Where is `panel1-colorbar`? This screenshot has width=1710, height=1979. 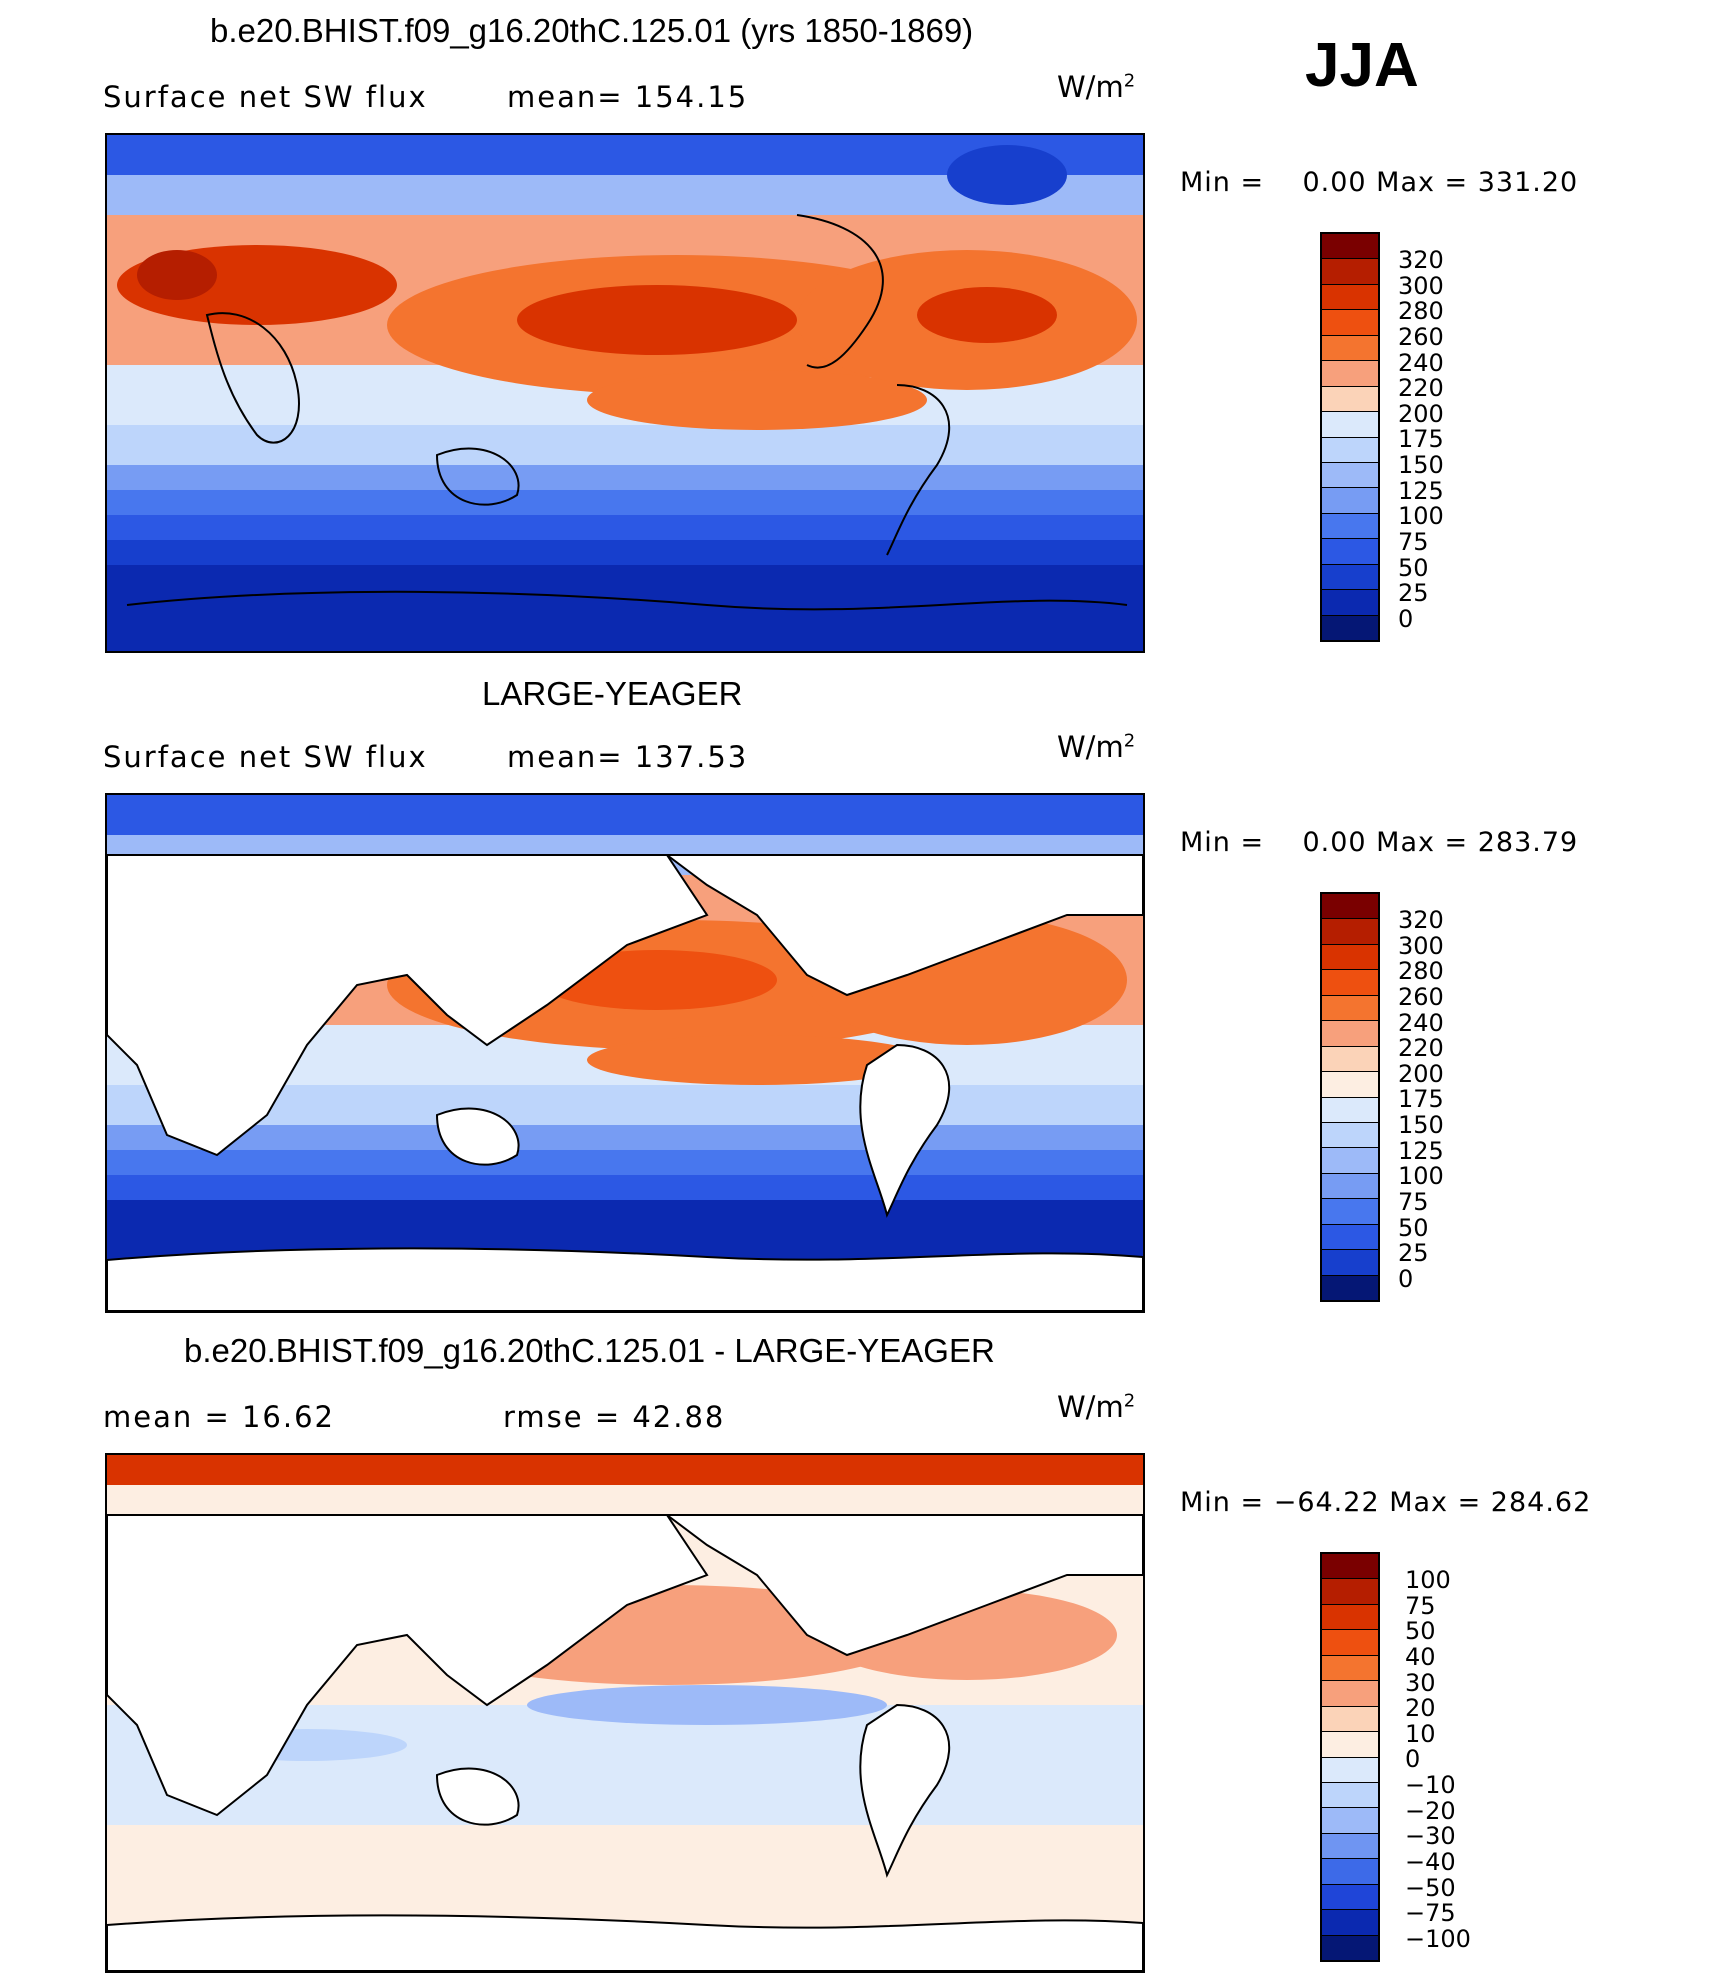
panel1-colorbar is located at coordinates (1350, 437).